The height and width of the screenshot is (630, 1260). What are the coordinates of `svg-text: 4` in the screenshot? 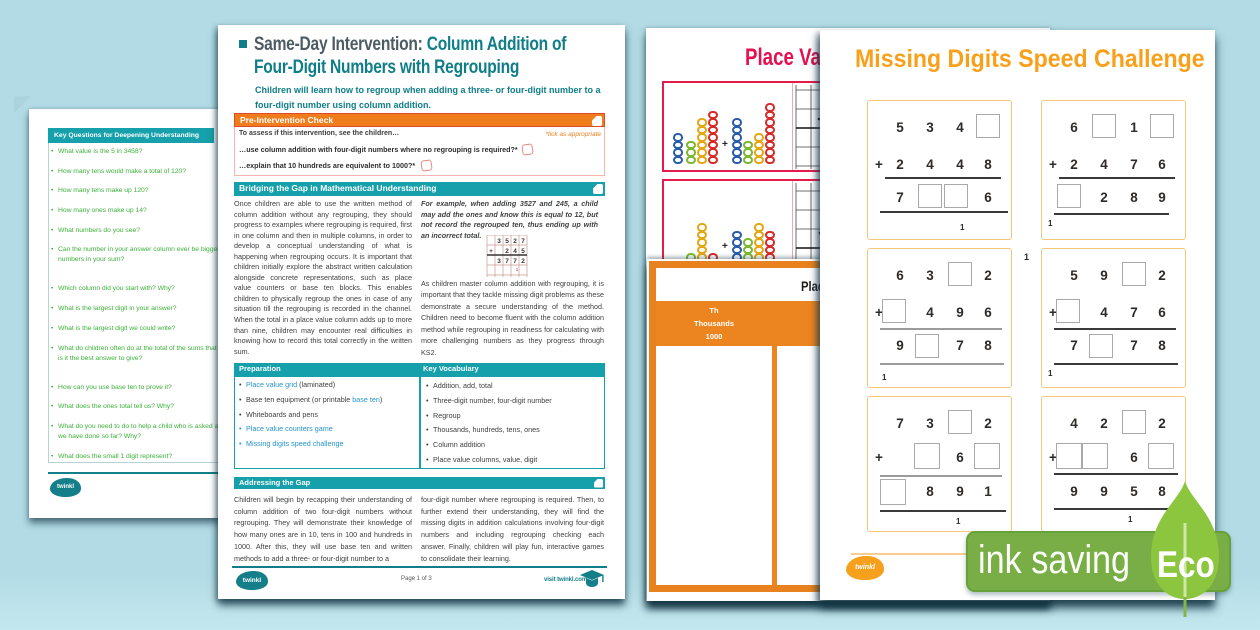 It's located at (515, 251).